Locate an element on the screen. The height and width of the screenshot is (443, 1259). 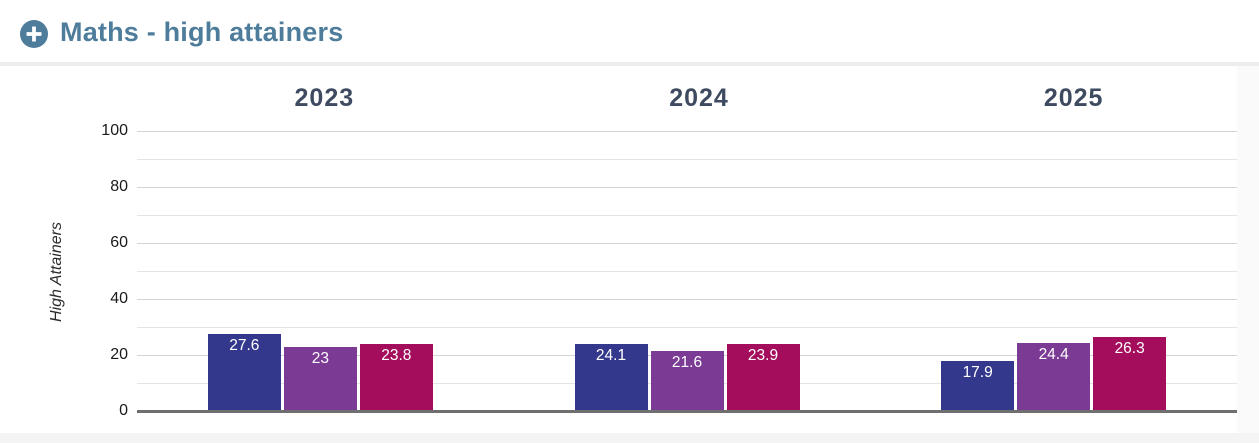
category-header-2025: 2025 is located at coordinates (1073, 98).